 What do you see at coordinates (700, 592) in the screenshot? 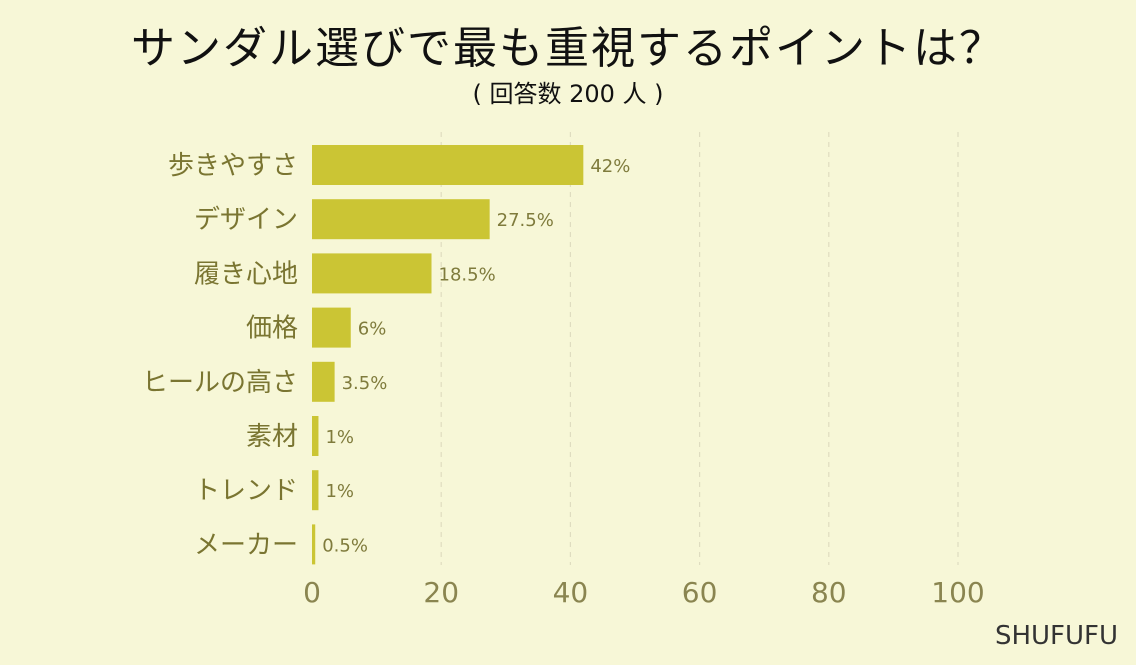
I see `x-tick-label: 60` at bounding box center [700, 592].